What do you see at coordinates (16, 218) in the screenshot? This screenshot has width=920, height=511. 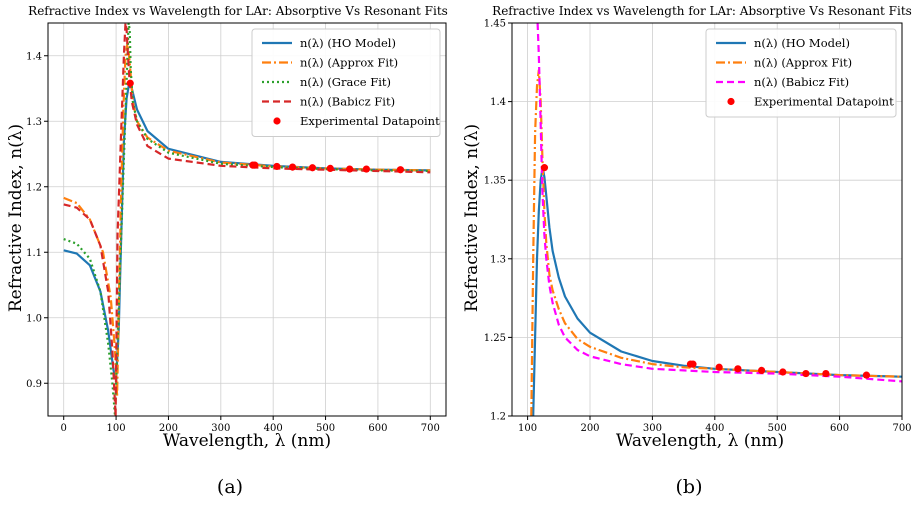 I see `chart-a-ylabel: Refractive Index, n(λ)` at bounding box center [16, 218].